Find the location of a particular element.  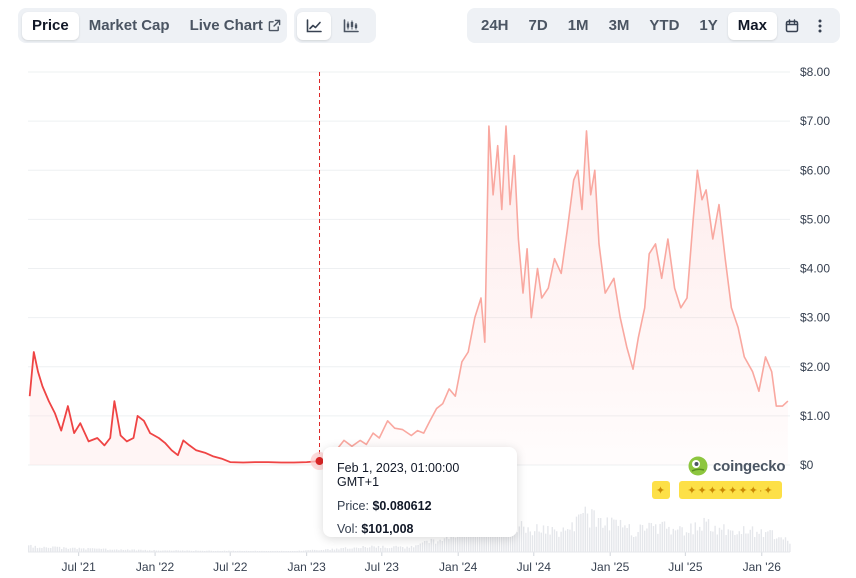

tab-market-cap-label: Market Cap is located at coordinates (129, 25).